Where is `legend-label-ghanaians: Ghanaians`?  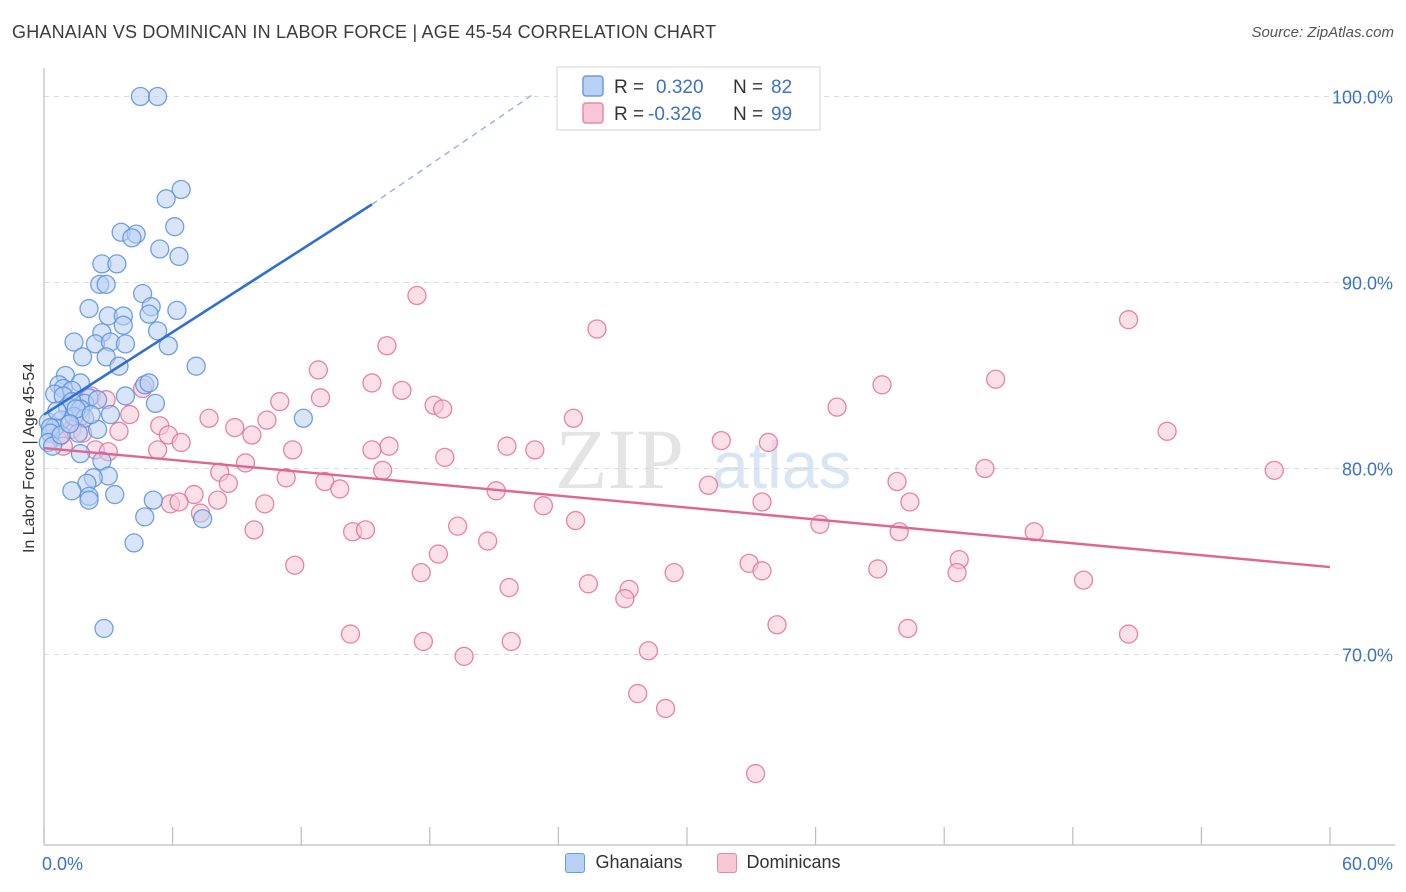 legend-label-ghanaians: Ghanaians is located at coordinates (639, 862).